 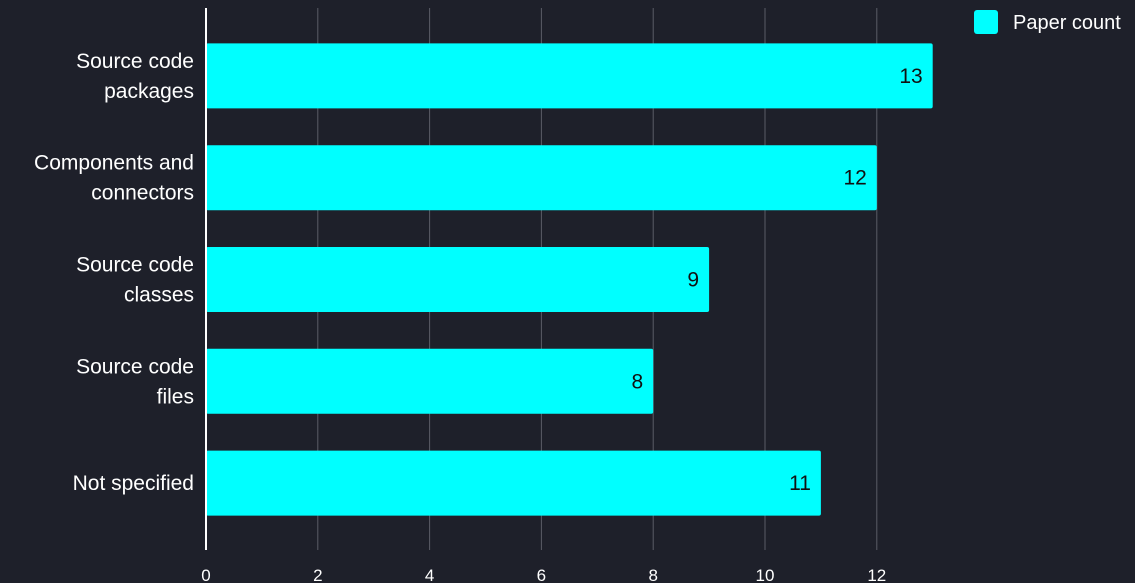 I want to click on category-label: Source code packages, so click(x=135, y=76).